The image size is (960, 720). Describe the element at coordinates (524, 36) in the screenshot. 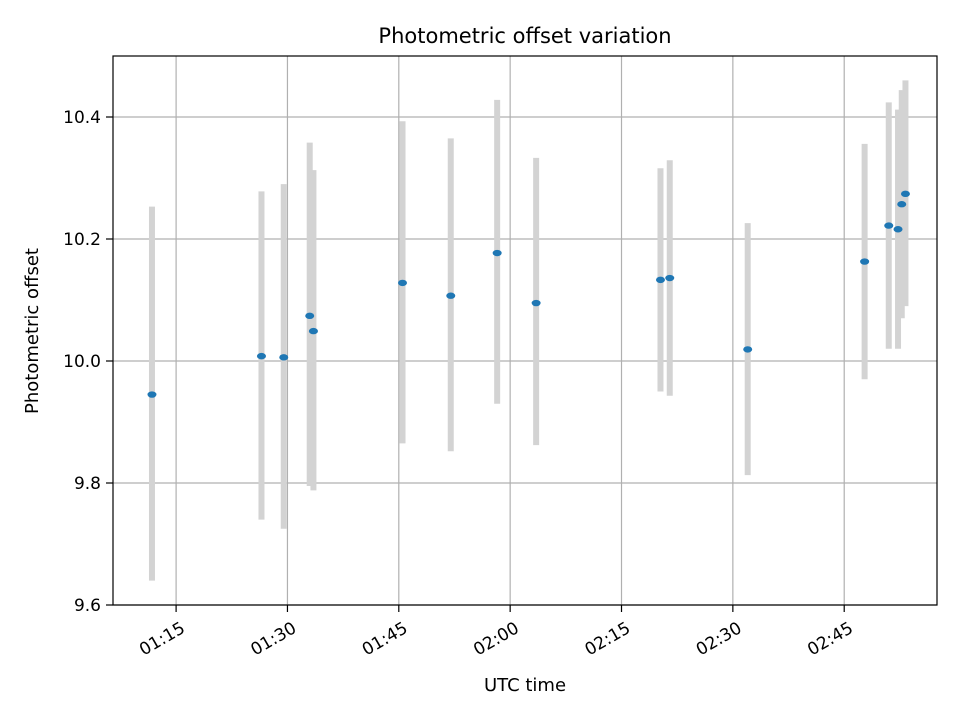

I see `chart-title: Photometric offset variation` at that location.